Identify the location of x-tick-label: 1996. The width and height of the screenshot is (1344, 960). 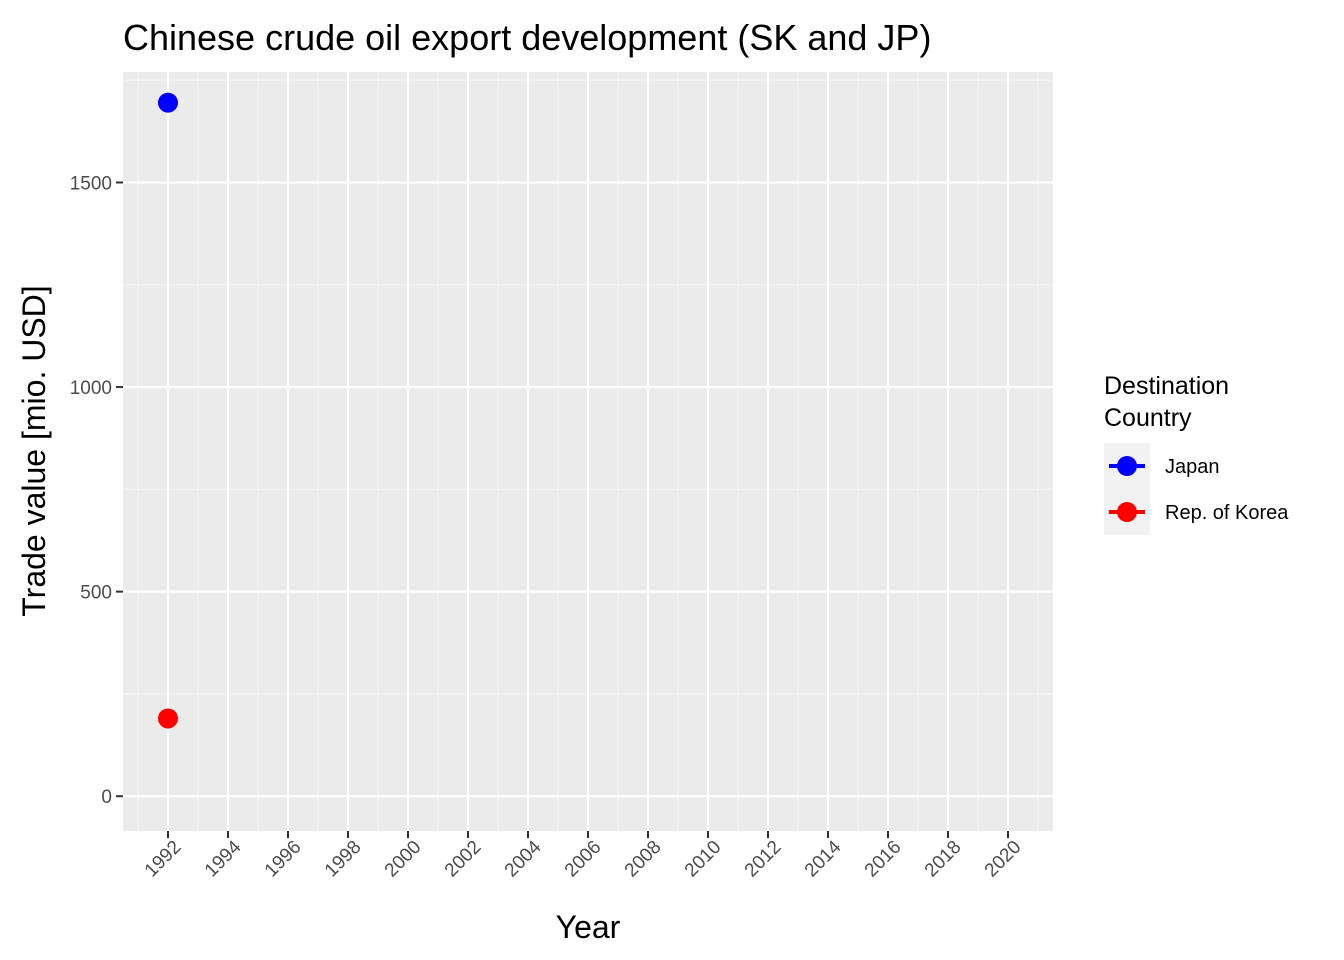
(283, 859).